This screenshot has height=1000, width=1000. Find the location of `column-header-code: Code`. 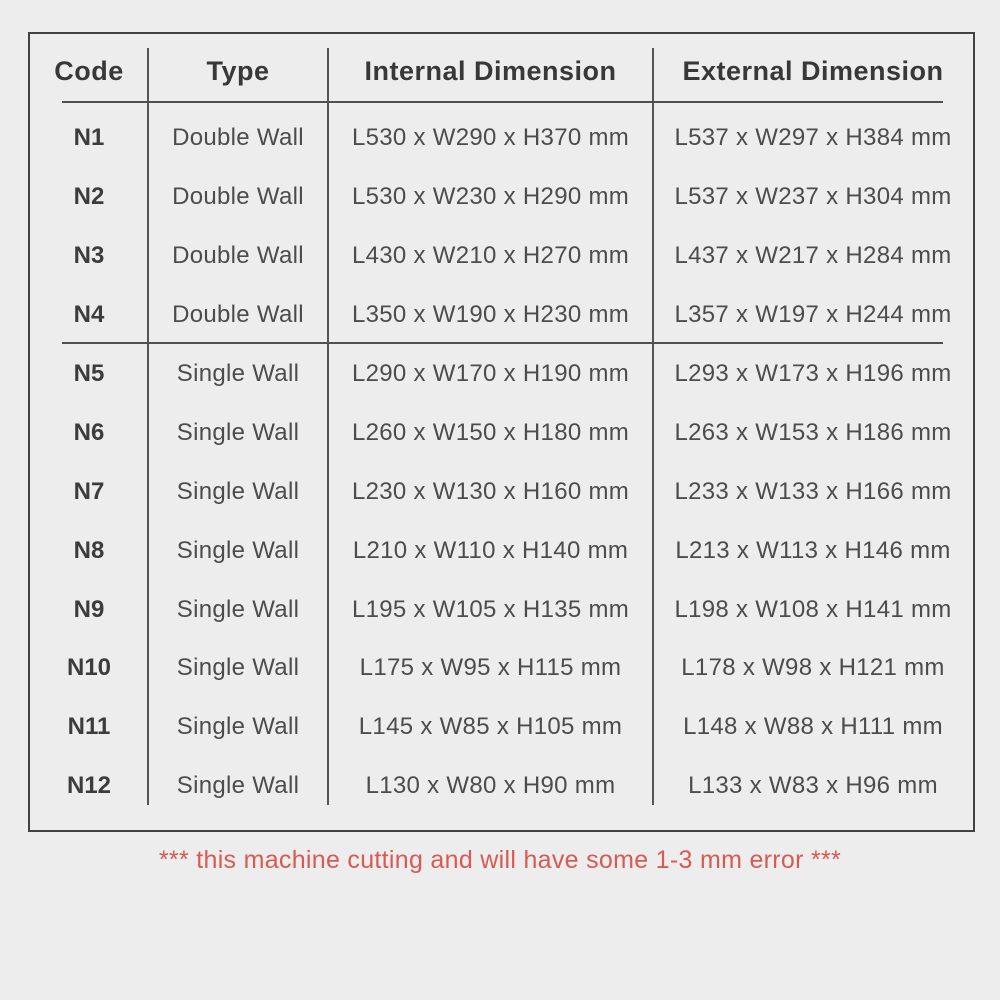

column-header-code: Code is located at coordinates (89, 71).